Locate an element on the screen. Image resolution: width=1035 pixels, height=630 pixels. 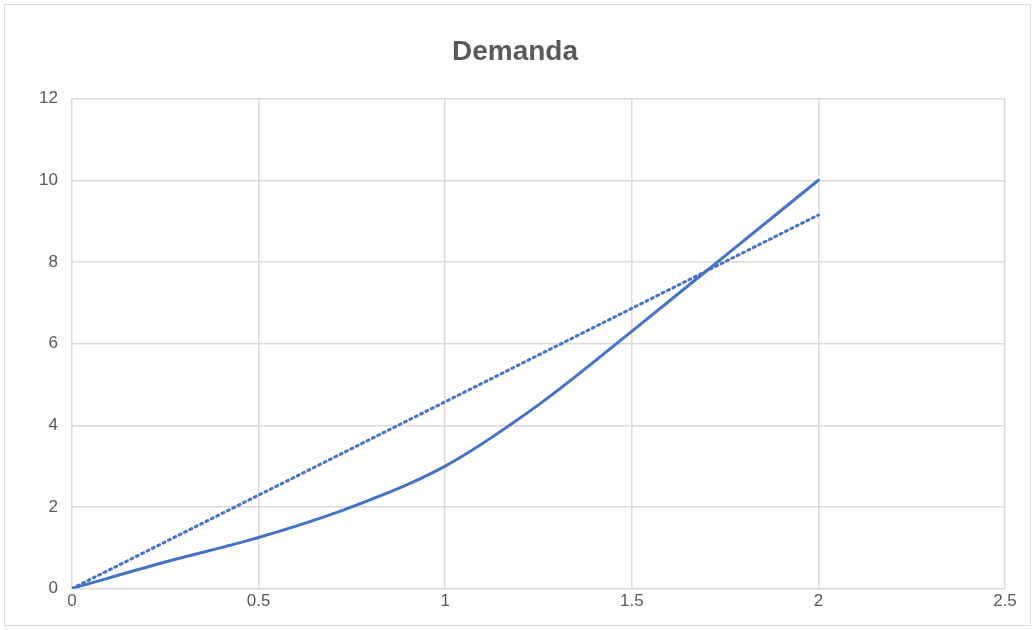
y-tick-label: 2 is located at coordinates (53, 506).